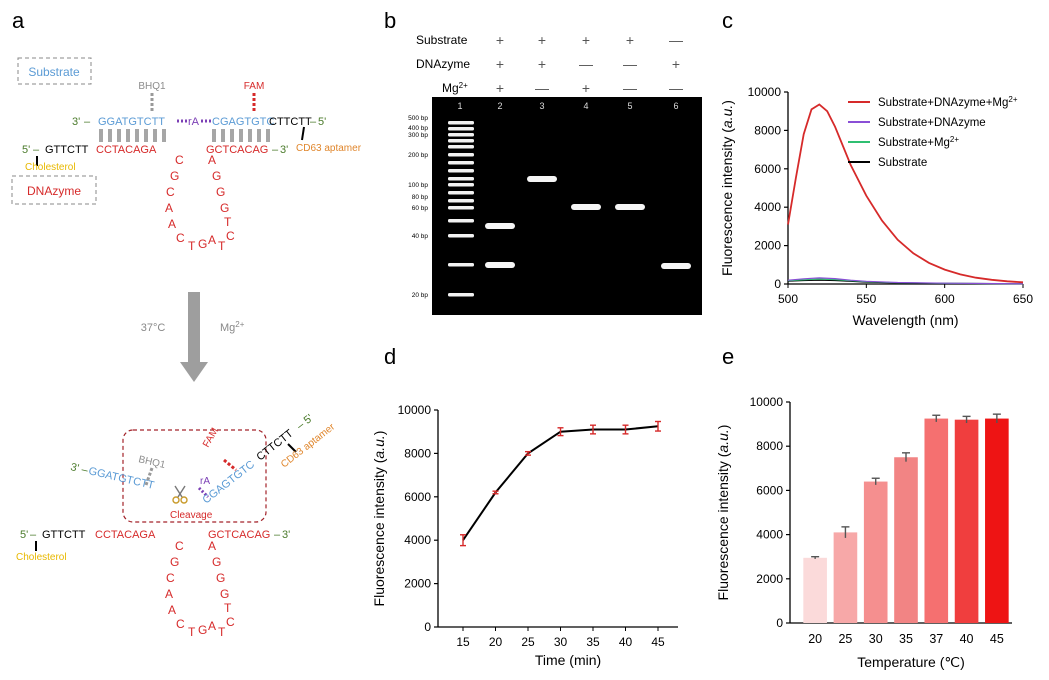  What do you see at coordinates (303, 133) in the screenshot?
I see `aptamer-linker` at bounding box center [303, 133].